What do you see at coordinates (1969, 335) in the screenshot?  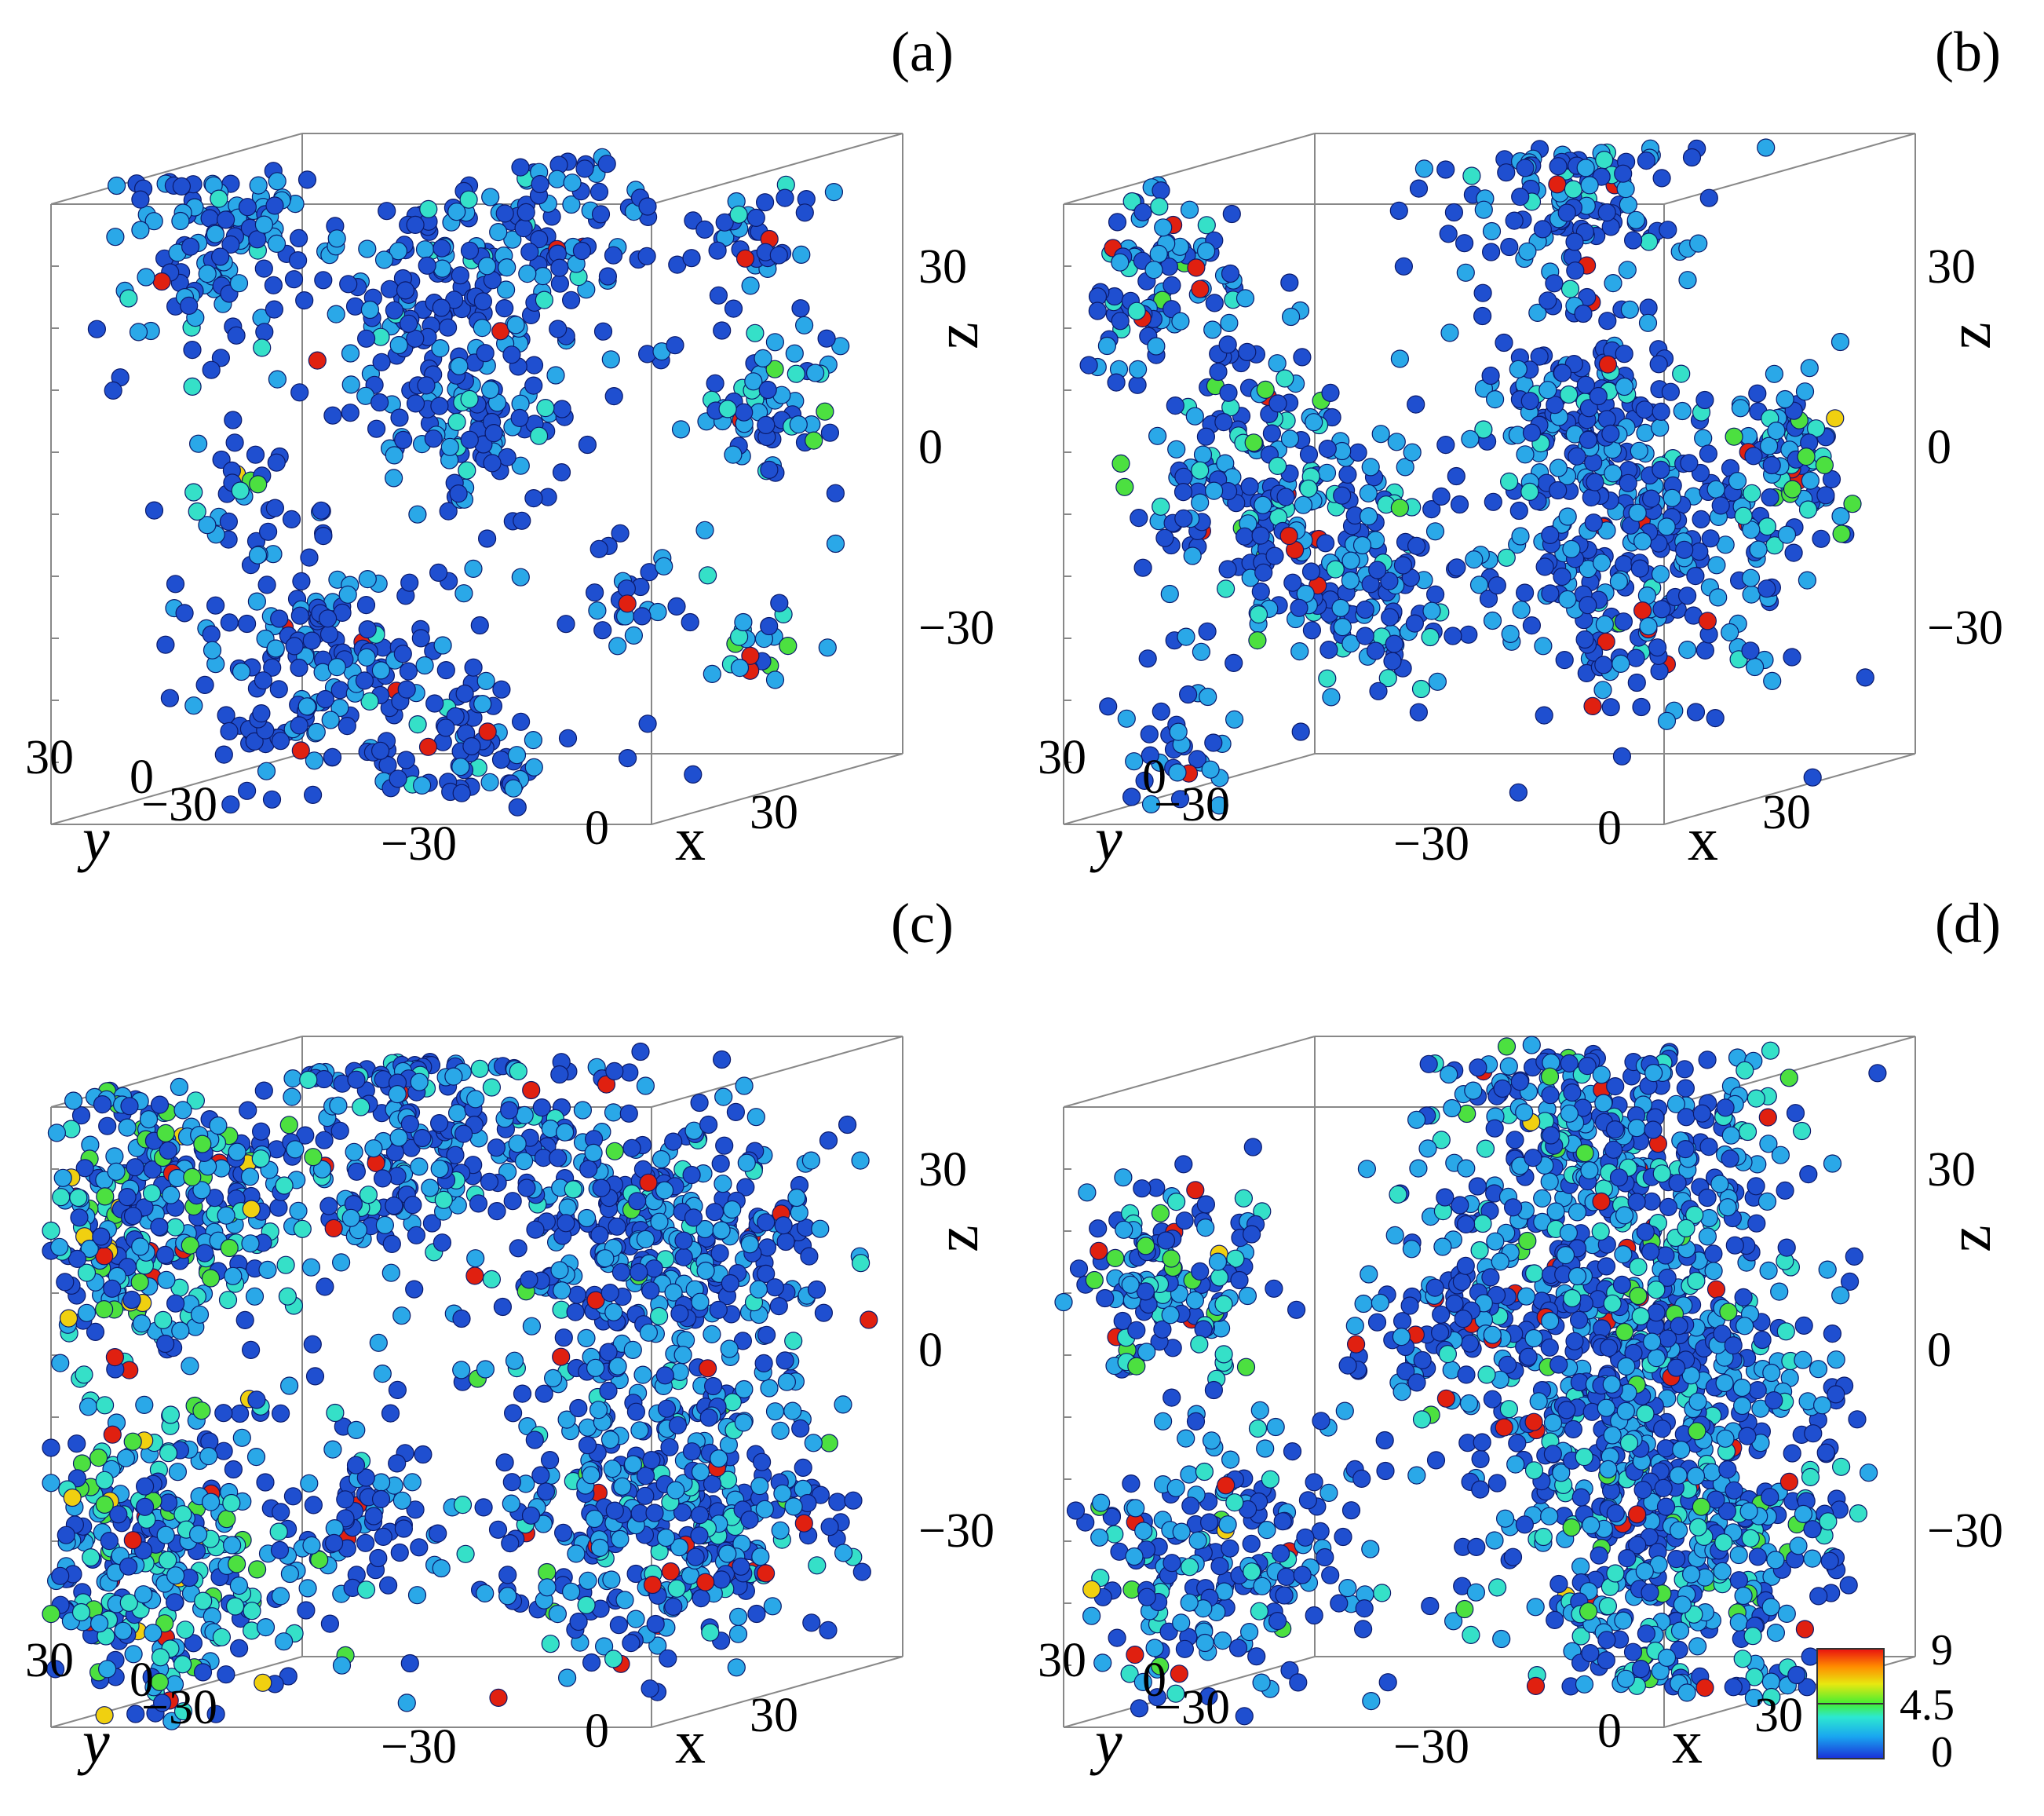 I see `panel-b-z-axis-label: z` at bounding box center [1969, 335].